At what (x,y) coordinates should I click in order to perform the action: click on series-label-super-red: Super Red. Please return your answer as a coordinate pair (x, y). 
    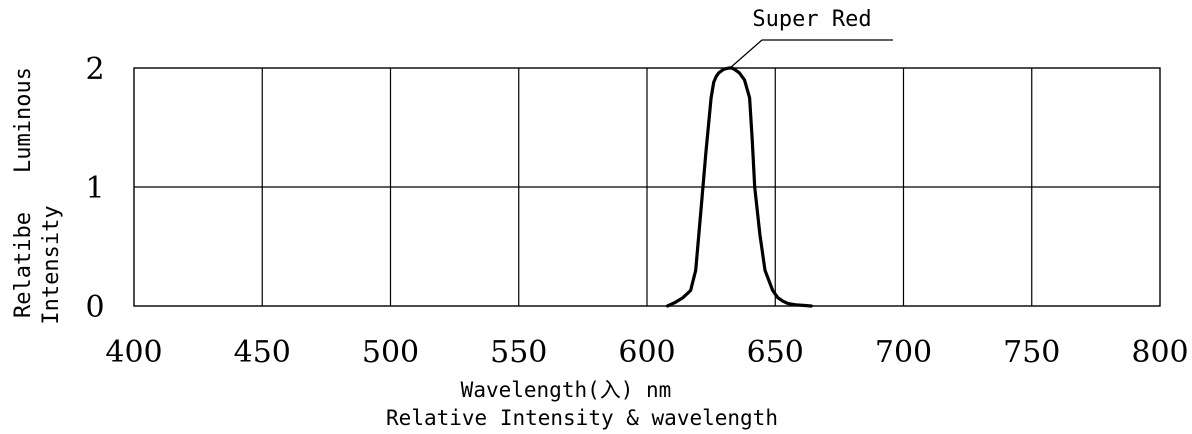
    Looking at the image, I should click on (811, 19).